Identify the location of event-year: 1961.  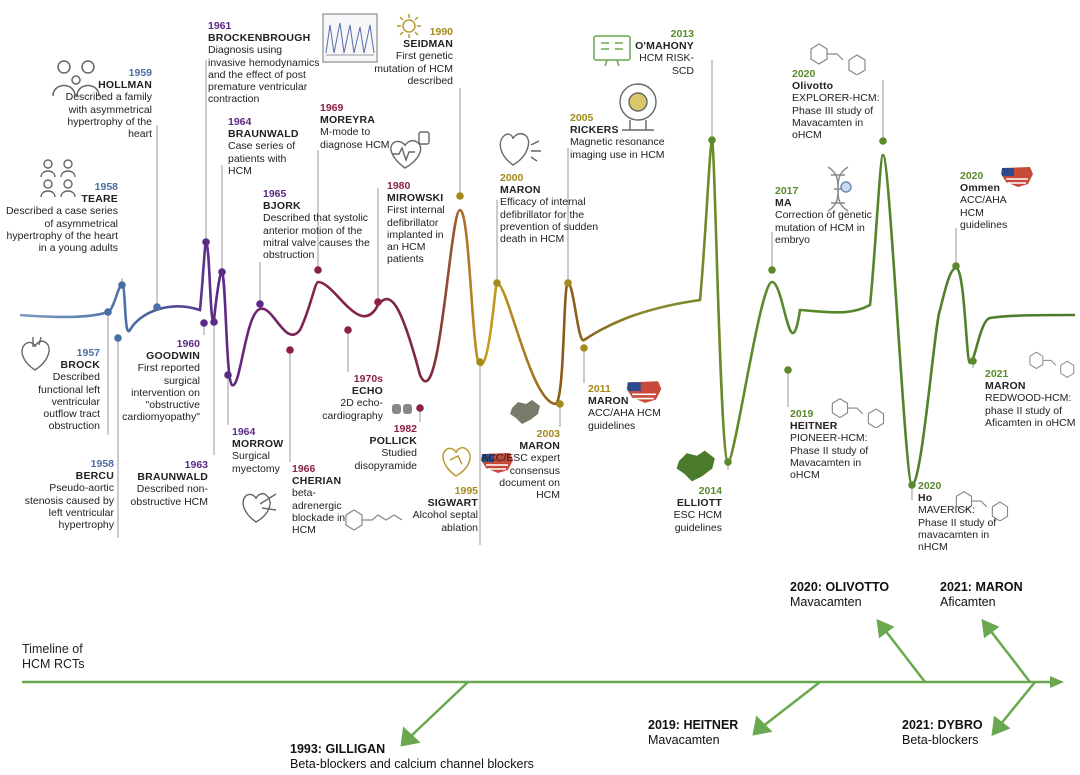
(220, 26).